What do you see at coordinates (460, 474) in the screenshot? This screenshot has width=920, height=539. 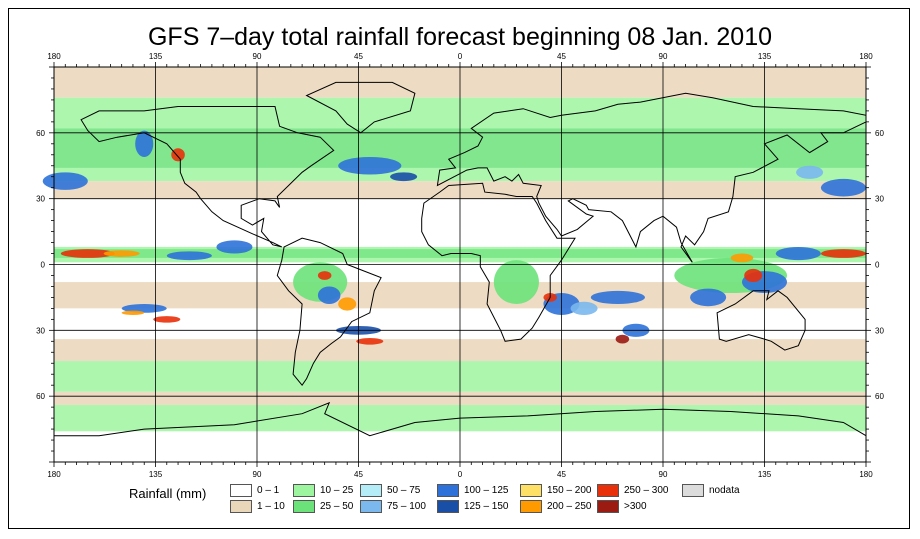 I see `lon-label-bottom: 0` at bounding box center [460, 474].